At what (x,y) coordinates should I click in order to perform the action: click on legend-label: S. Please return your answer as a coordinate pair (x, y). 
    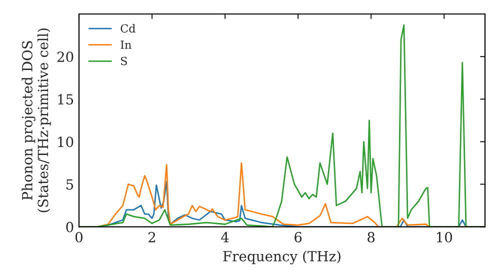
    Looking at the image, I should click on (124, 61).